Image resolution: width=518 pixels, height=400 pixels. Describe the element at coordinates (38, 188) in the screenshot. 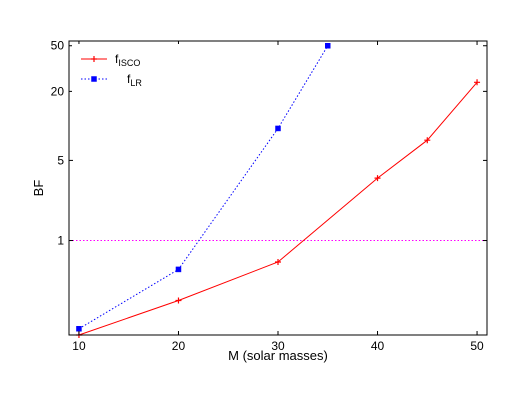

I see `y-axis-label: BF` at that location.